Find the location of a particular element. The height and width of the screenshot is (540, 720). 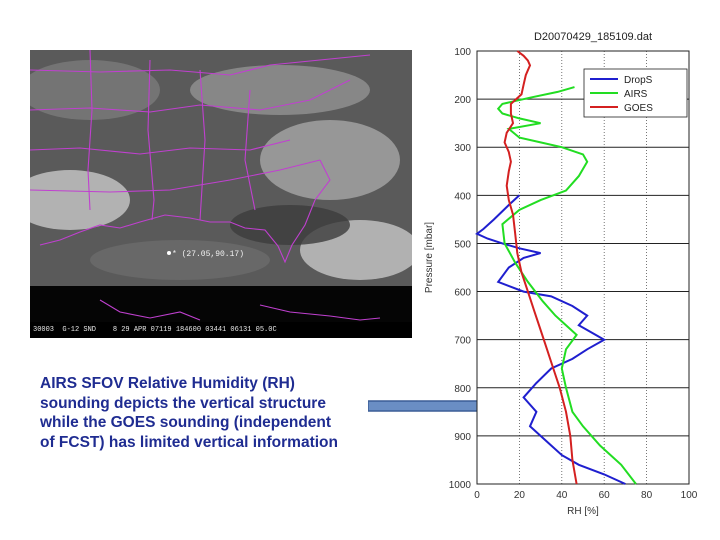

y-tick-label: 500 is located at coordinates (462, 244).